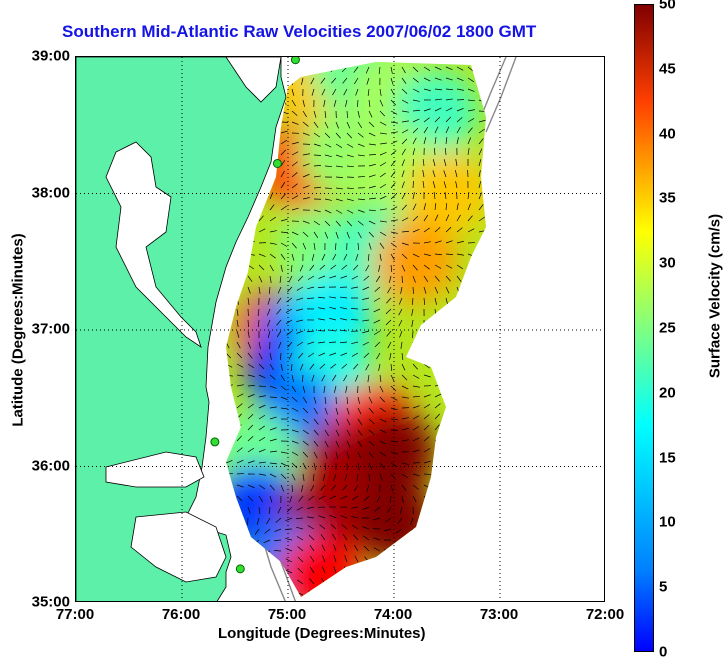  I want to click on colorbar-gradient, so click(644, 328).